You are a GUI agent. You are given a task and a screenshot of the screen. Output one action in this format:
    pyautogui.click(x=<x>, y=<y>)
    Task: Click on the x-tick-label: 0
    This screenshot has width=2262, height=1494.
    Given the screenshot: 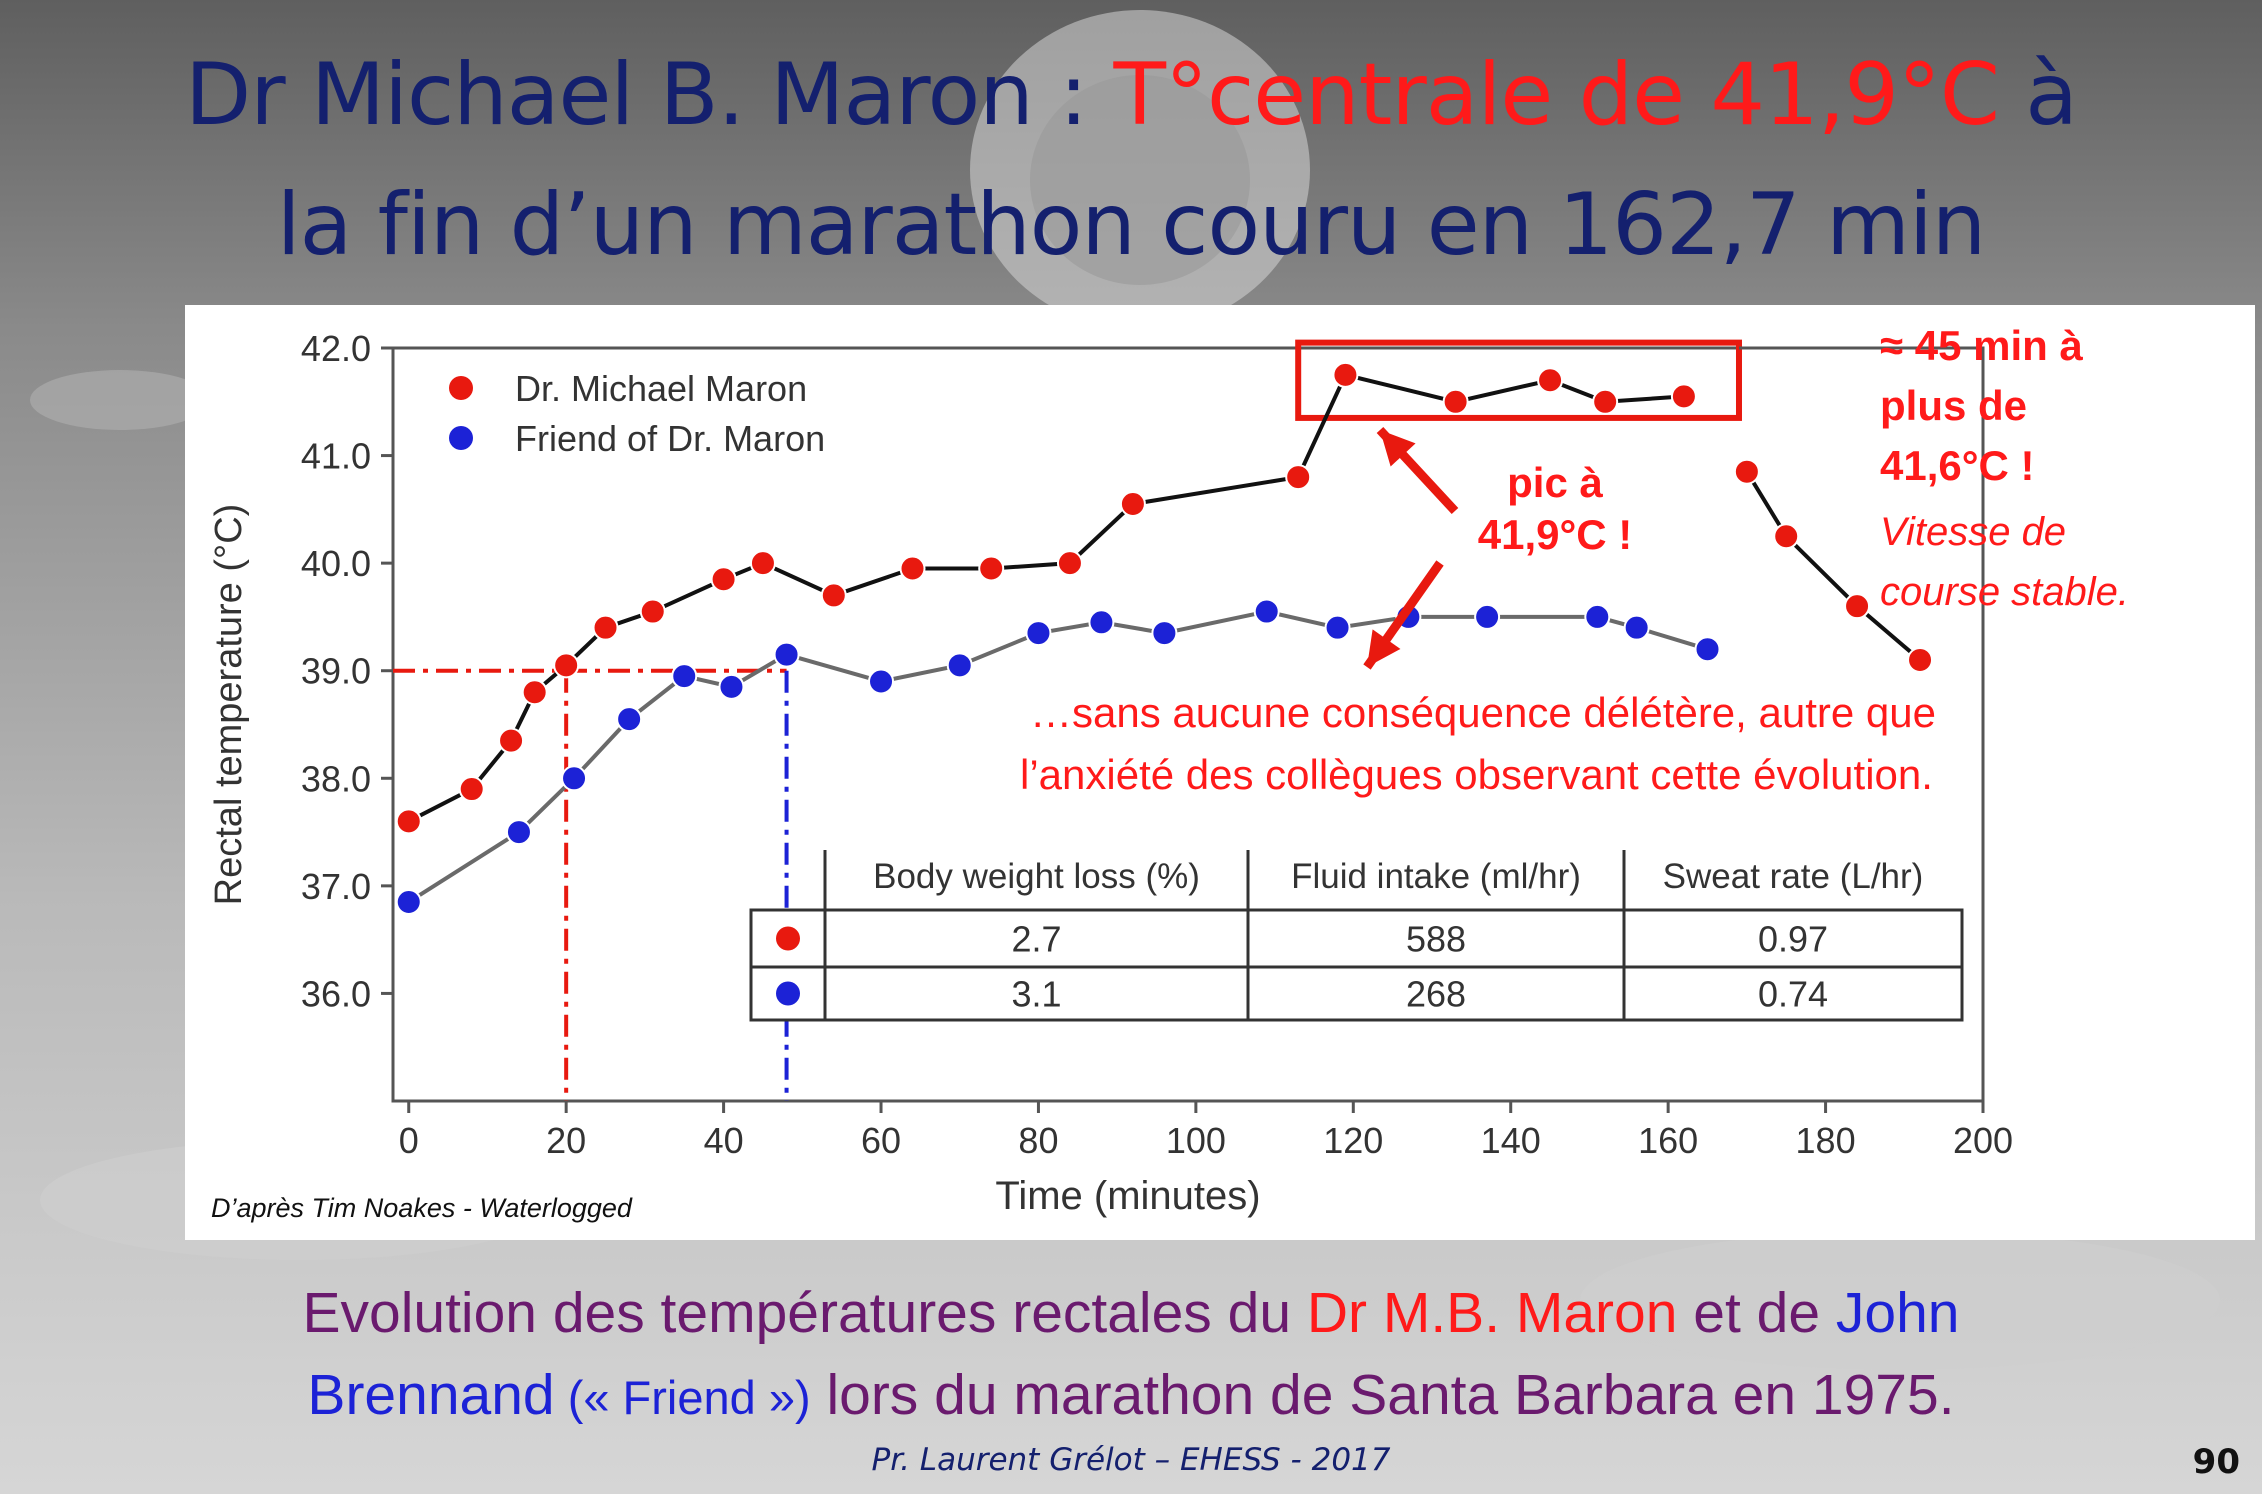 What is the action you would take?
    pyautogui.click(x=409, y=1140)
    